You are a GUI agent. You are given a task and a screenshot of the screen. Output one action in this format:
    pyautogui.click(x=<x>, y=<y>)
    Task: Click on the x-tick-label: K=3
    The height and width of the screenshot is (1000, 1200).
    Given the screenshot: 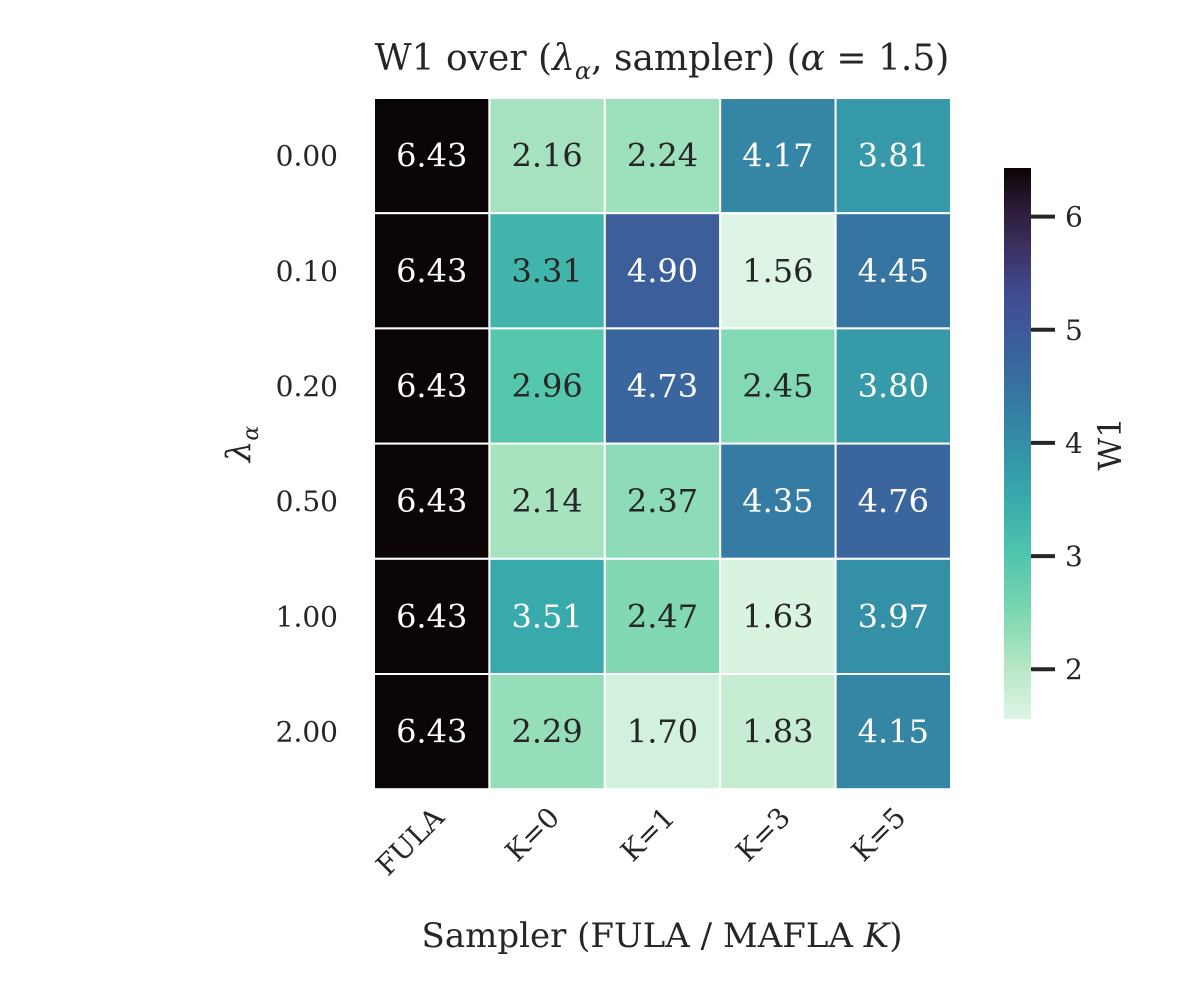 What is the action you would take?
    pyautogui.click(x=763, y=834)
    